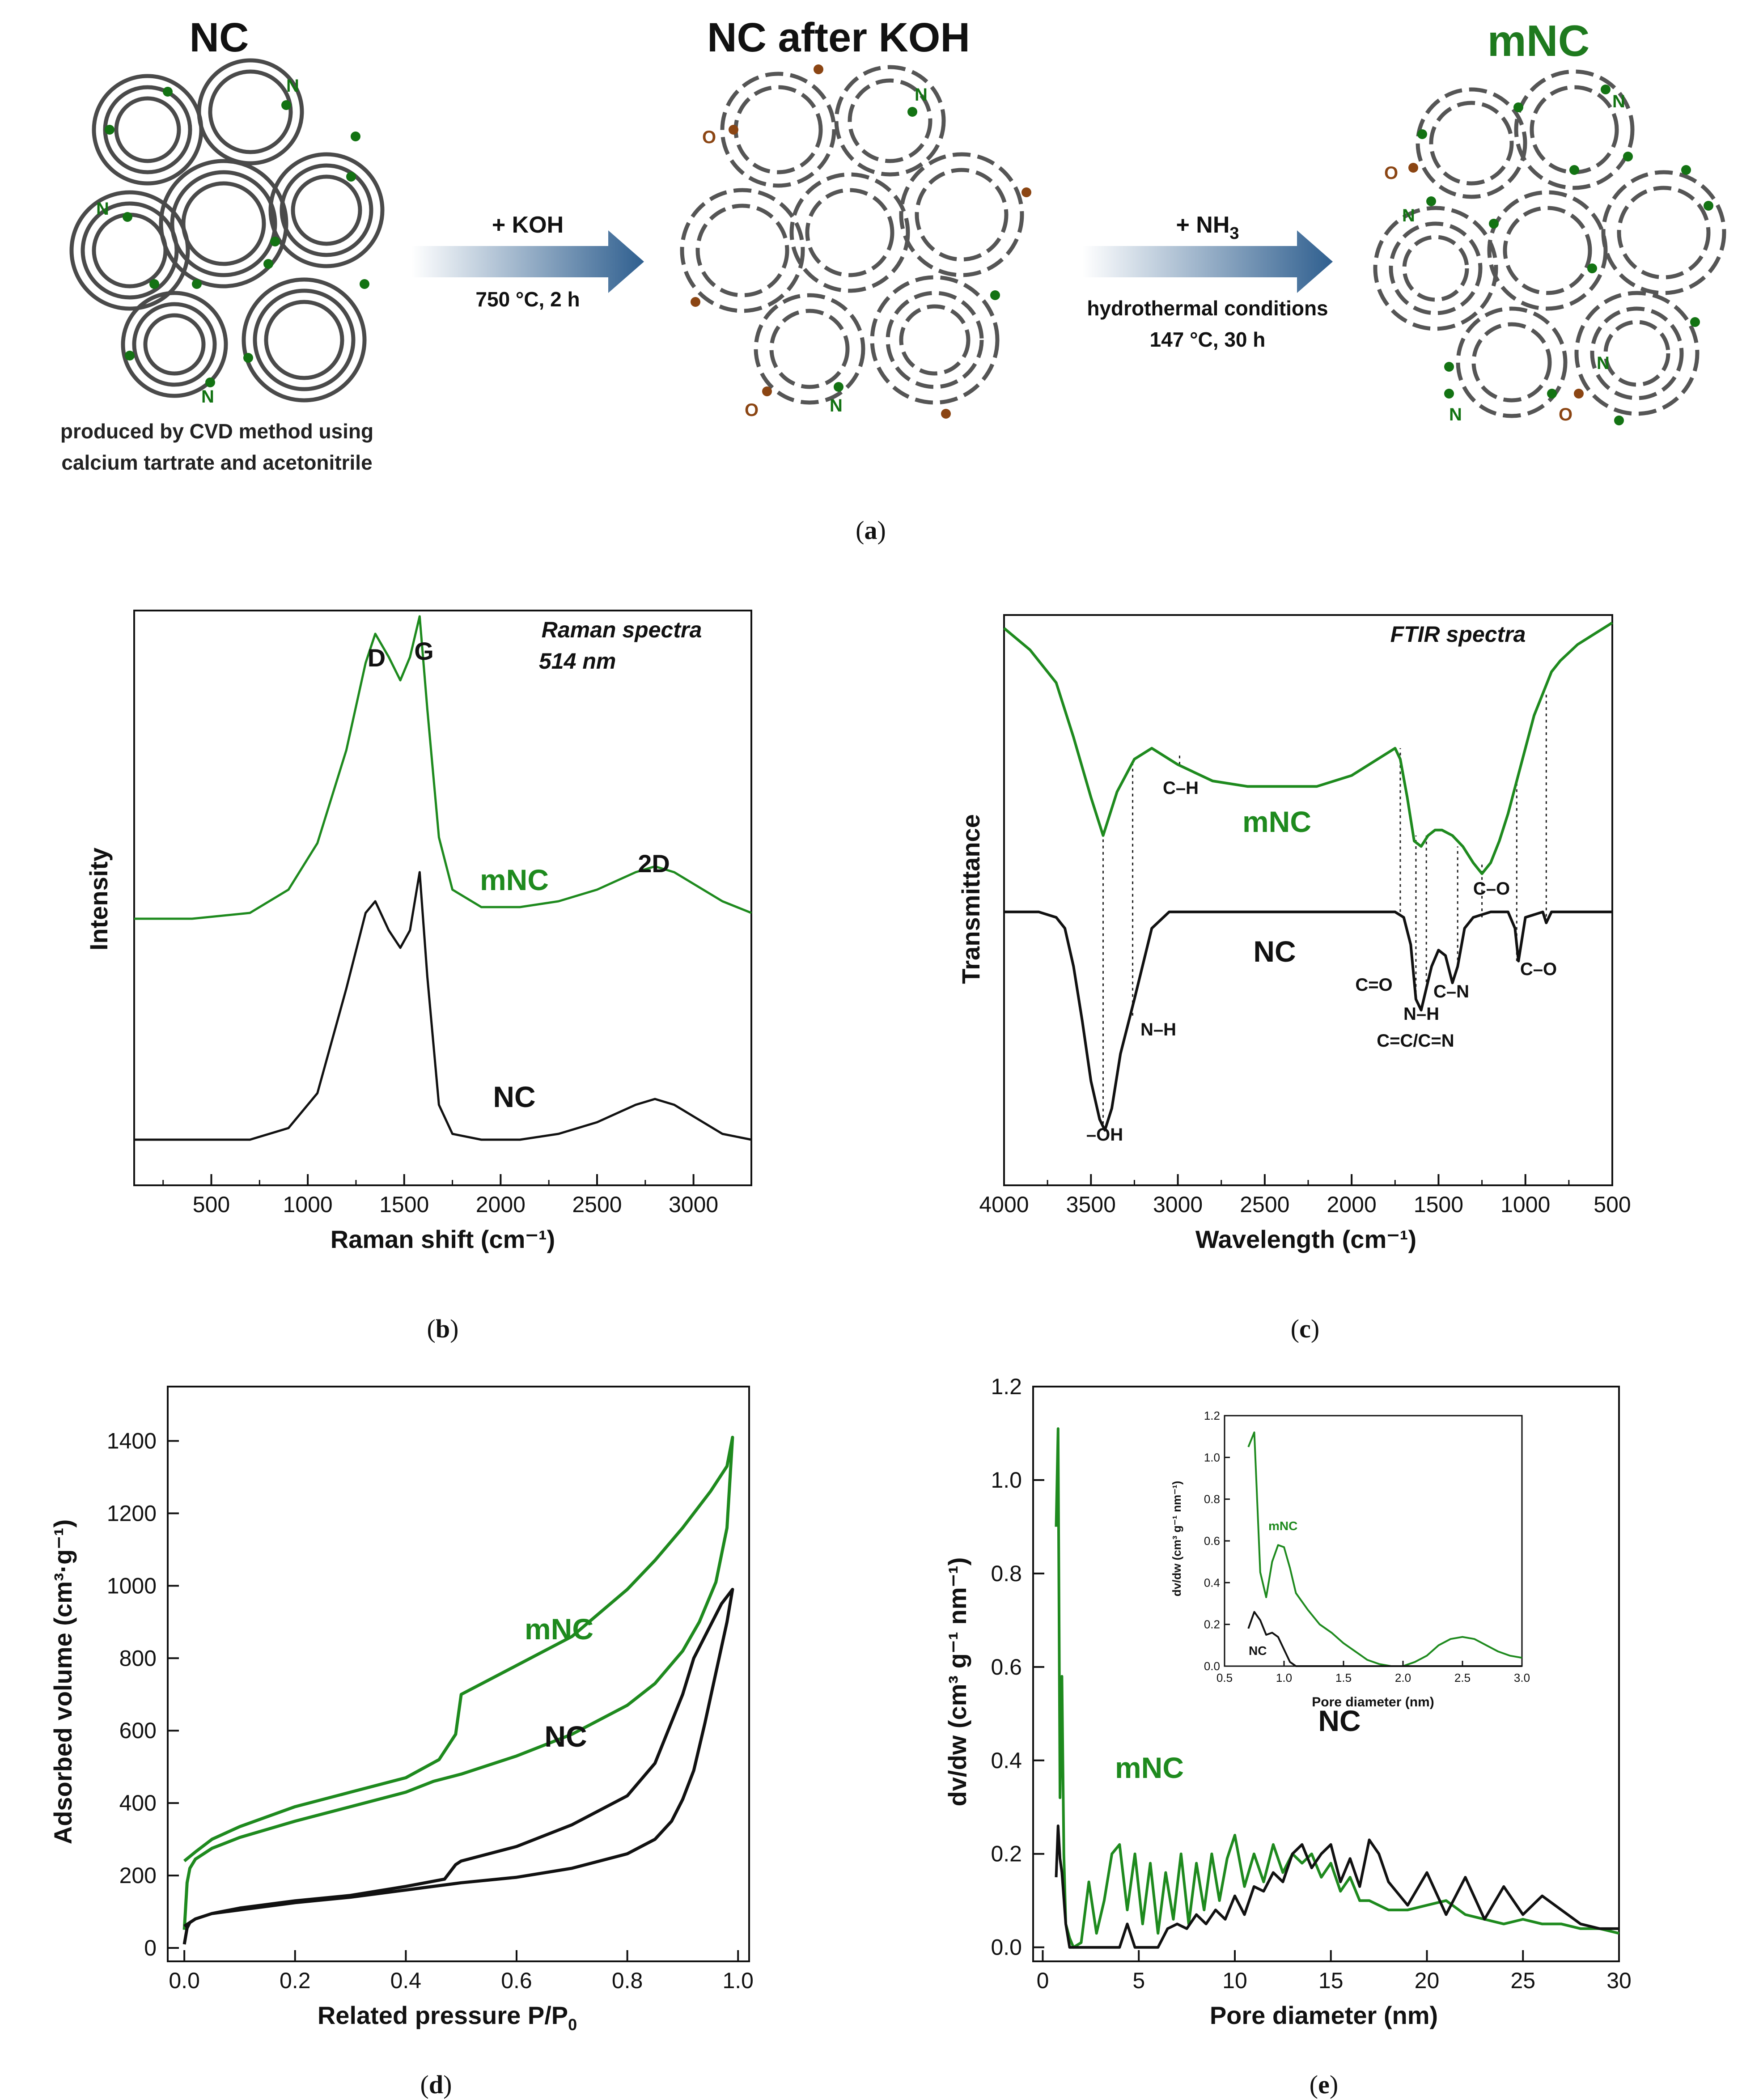 This screenshot has width=1742, height=2100. What do you see at coordinates (1421, 1014) in the screenshot?
I see `ftir-annot-nh-2: N–H` at bounding box center [1421, 1014].